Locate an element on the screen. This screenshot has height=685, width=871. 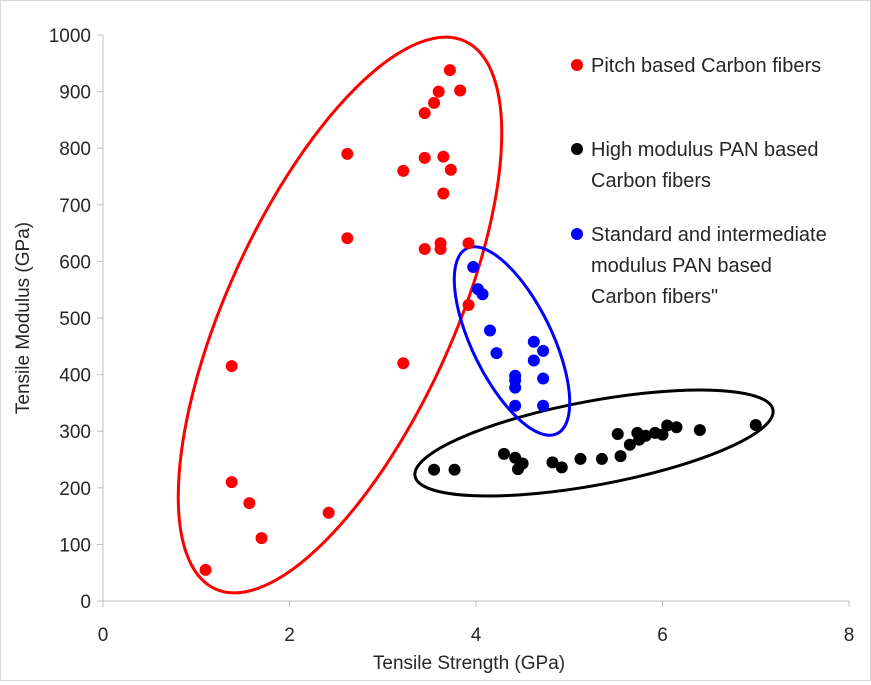
y-tick-label: 800 is located at coordinates (75, 149).